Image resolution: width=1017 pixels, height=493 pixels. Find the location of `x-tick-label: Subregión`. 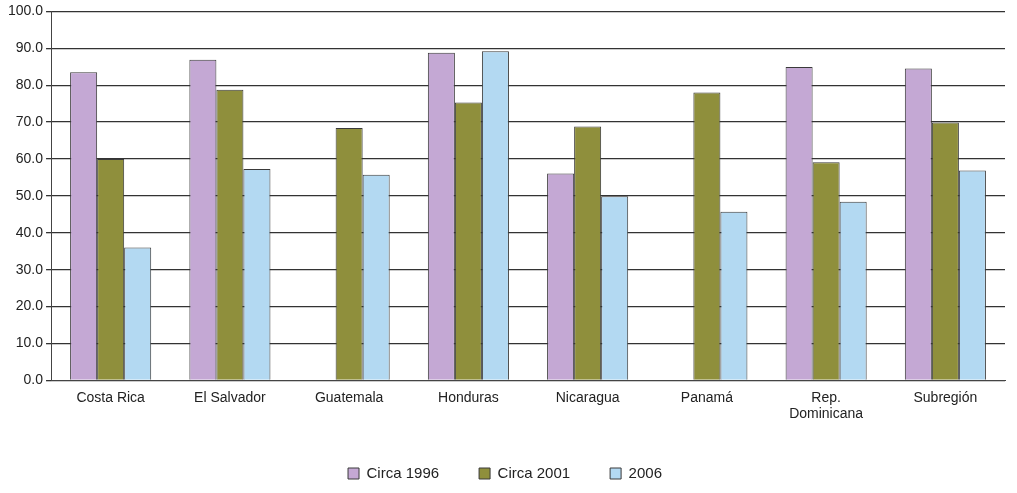

x-tick-label: Subregión is located at coordinates (945, 396).